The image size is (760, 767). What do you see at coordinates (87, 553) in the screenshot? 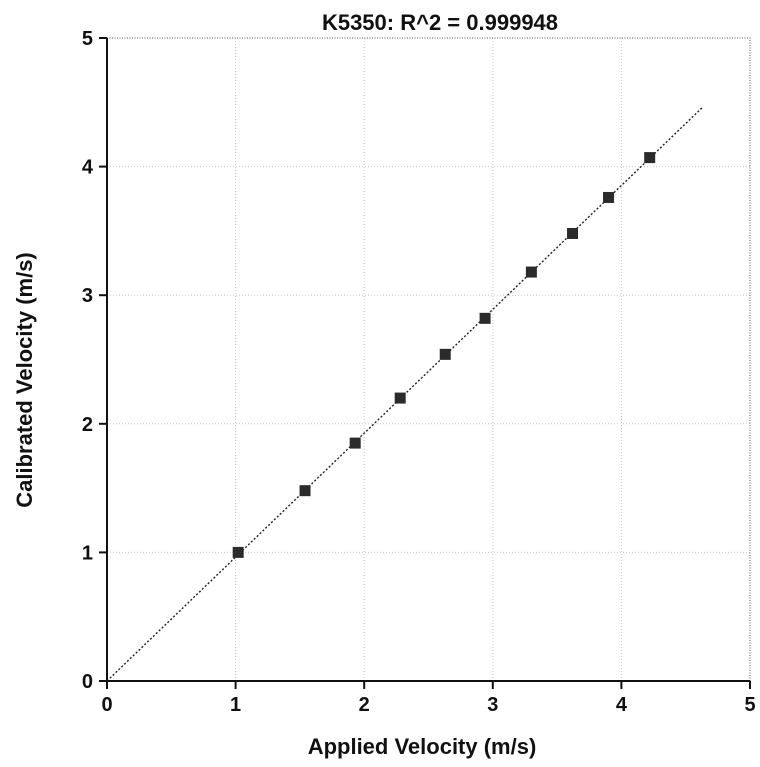
I see `y-tick-label: 1` at bounding box center [87, 553].